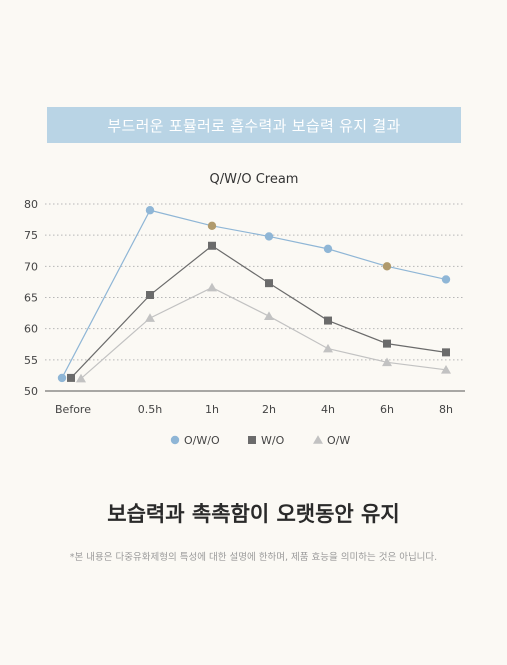  I want to click on legend-label: O/W/O, so click(202, 440).